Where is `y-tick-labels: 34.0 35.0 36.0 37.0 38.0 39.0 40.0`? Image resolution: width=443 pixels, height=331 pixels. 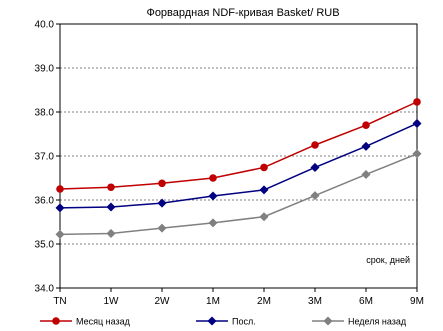
y-tick-labels: 34.0 35.0 36.0 37.0 38.0 39.0 40.0 is located at coordinates (45, 157).